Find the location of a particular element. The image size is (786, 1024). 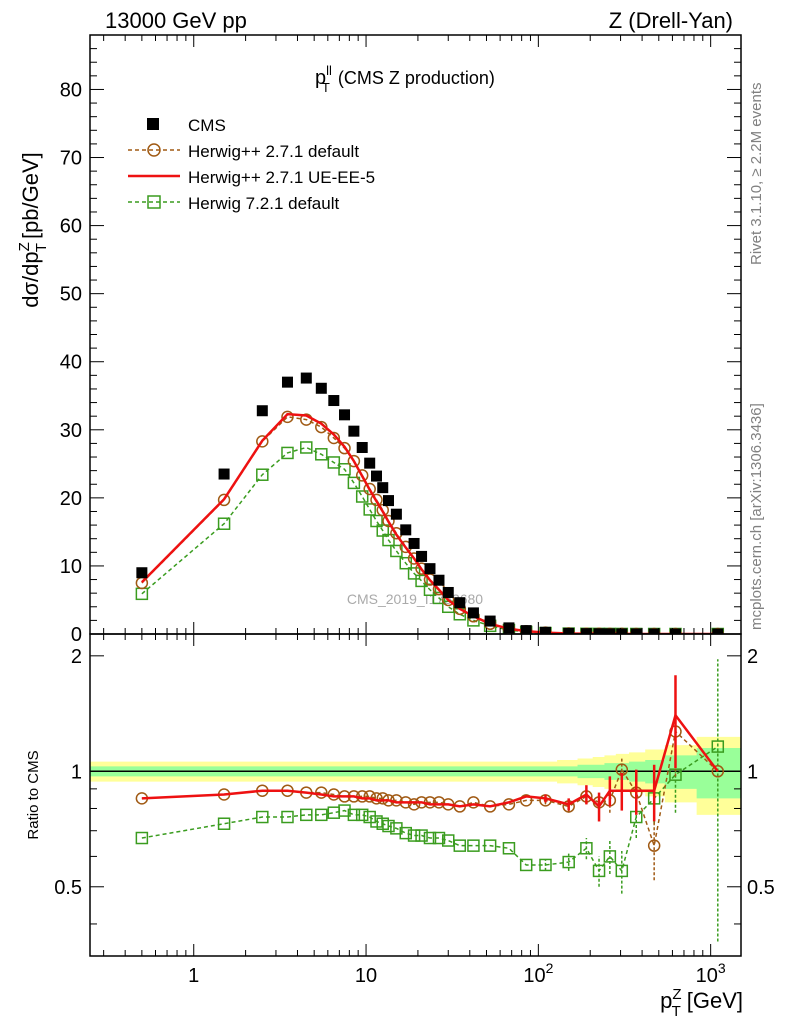

legend-label-cms: CMS is located at coordinates (207, 125).